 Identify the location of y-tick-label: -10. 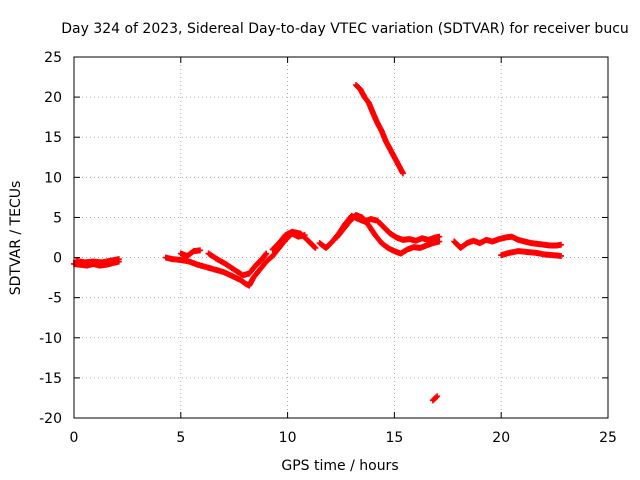
(50, 339).